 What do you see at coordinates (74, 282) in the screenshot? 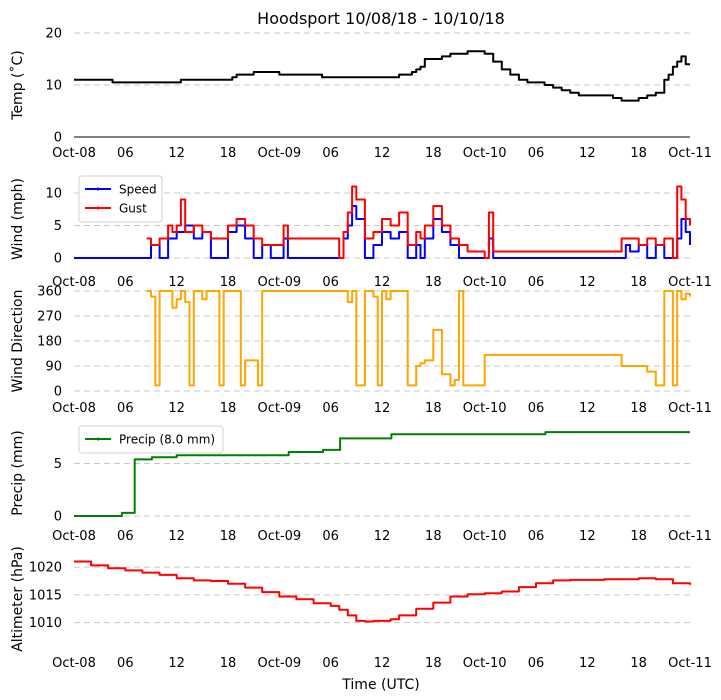
I see `panel-2-xtick-label: Oct-08` at bounding box center [74, 282].